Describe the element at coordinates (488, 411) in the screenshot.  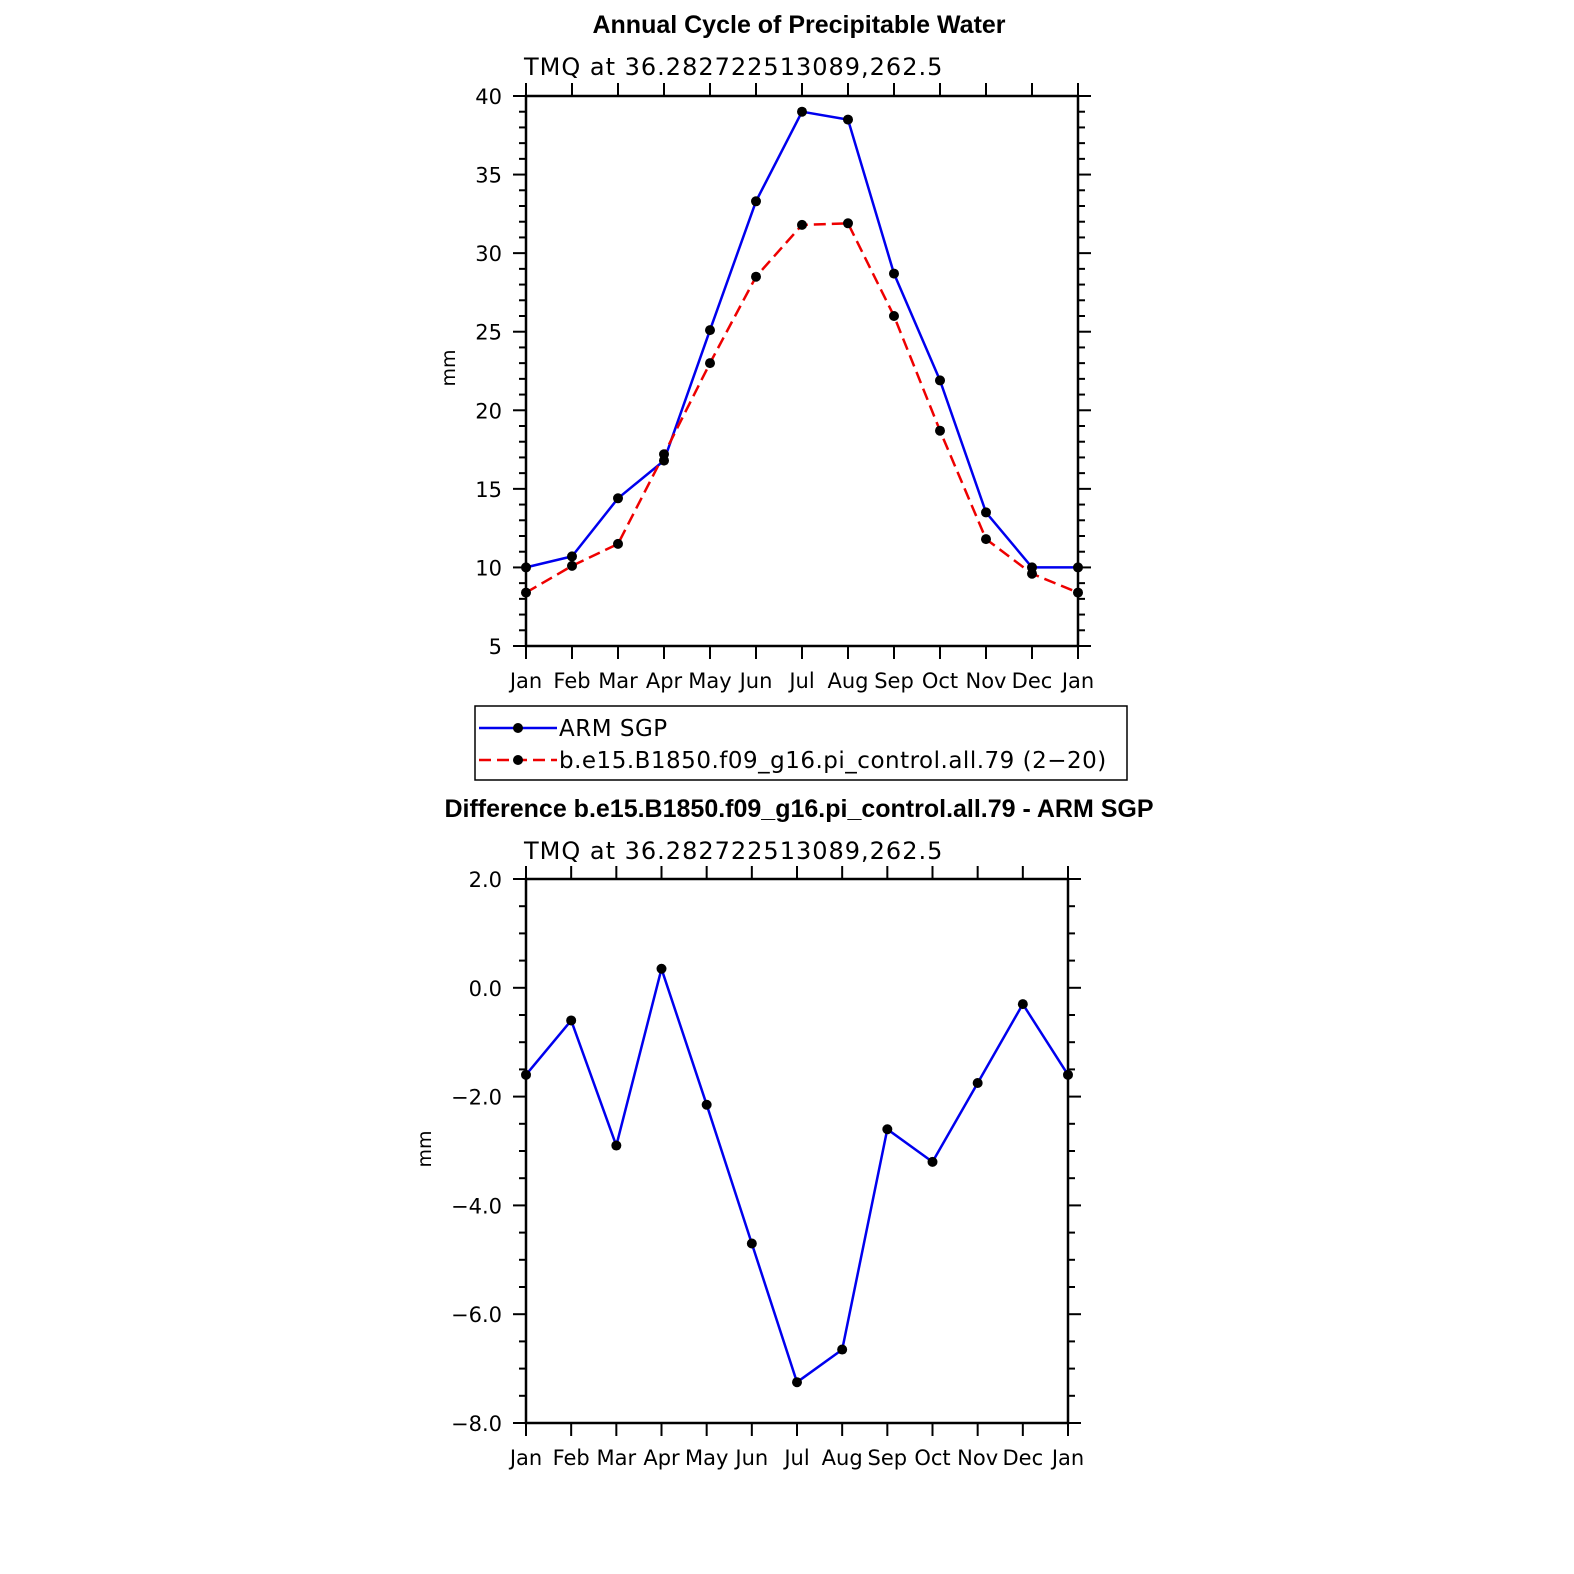
I see `y-tick-label: 20` at that location.